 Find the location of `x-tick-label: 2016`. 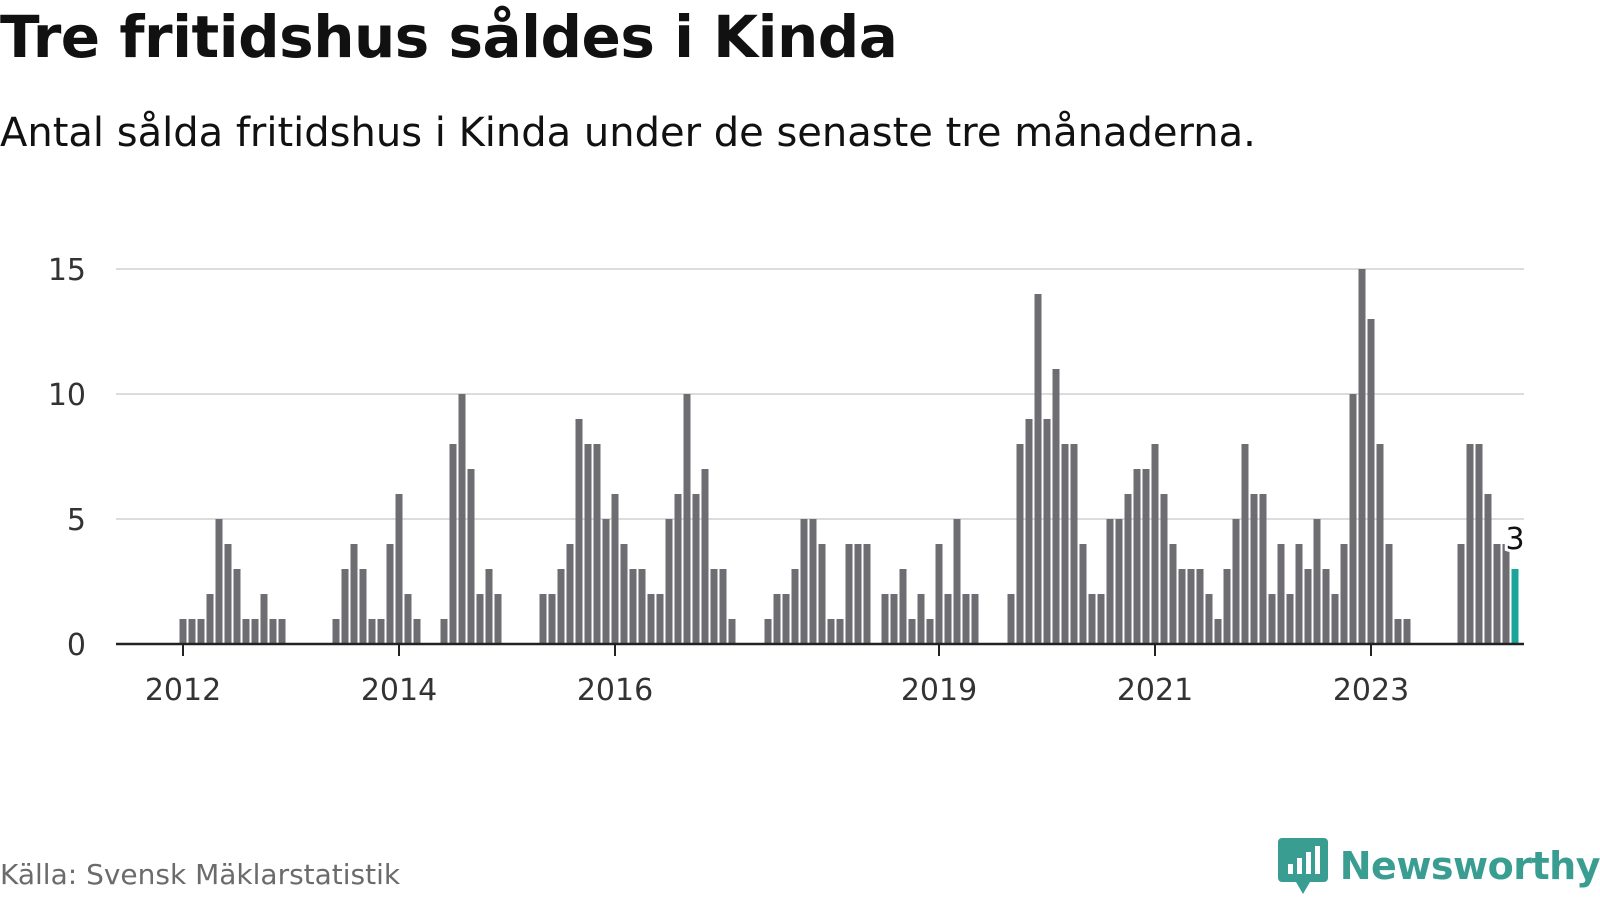

x-tick-label: 2016 is located at coordinates (615, 690).